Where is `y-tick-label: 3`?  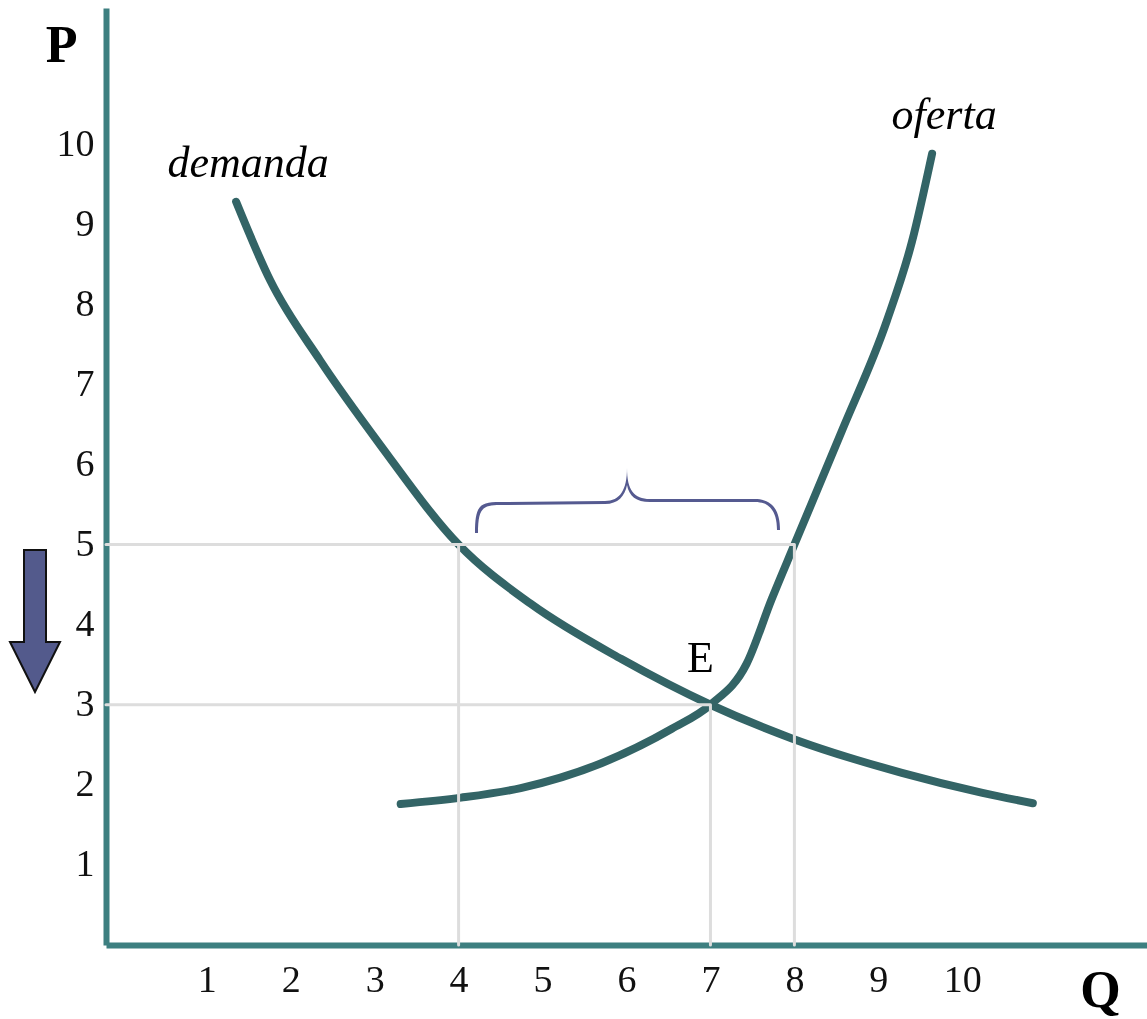
y-tick-label: 3 is located at coordinates (85, 703).